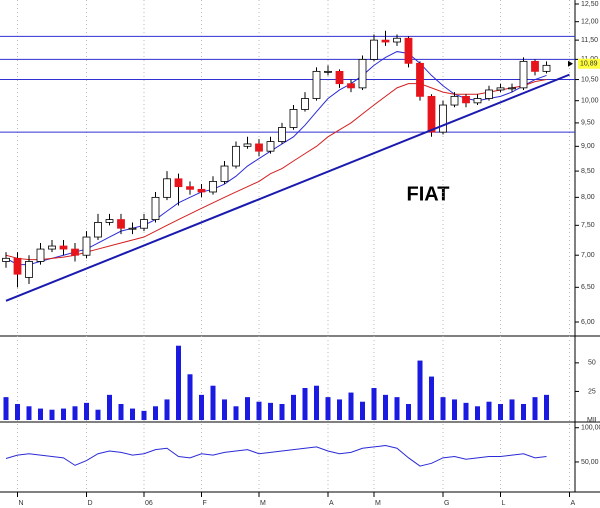 The height and width of the screenshot is (508, 600). What do you see at coordinates (21, 503) in the screenshot?
I see `x-tick-label: N` at bounding box center [21, 503].